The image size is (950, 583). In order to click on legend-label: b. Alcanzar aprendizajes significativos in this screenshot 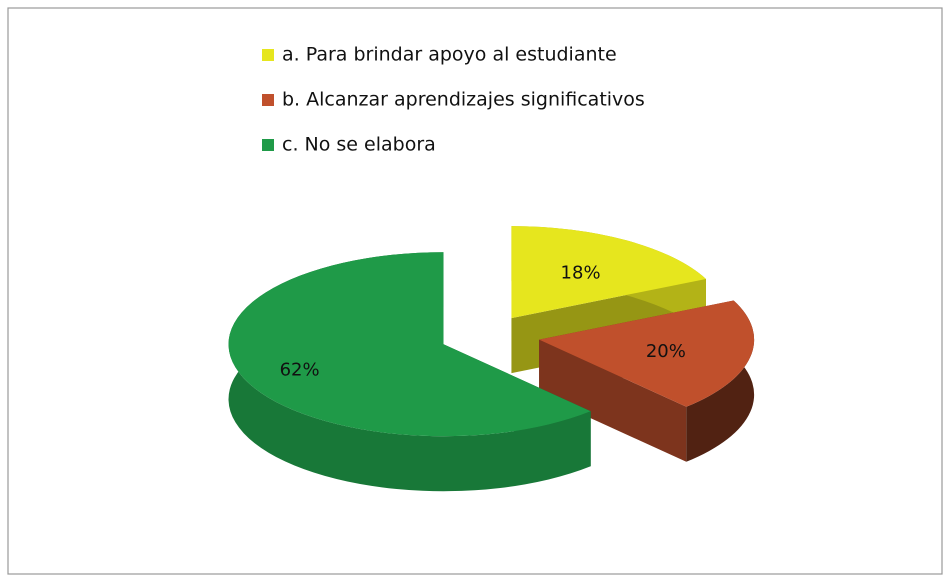, I will do `click(463, 100)`.